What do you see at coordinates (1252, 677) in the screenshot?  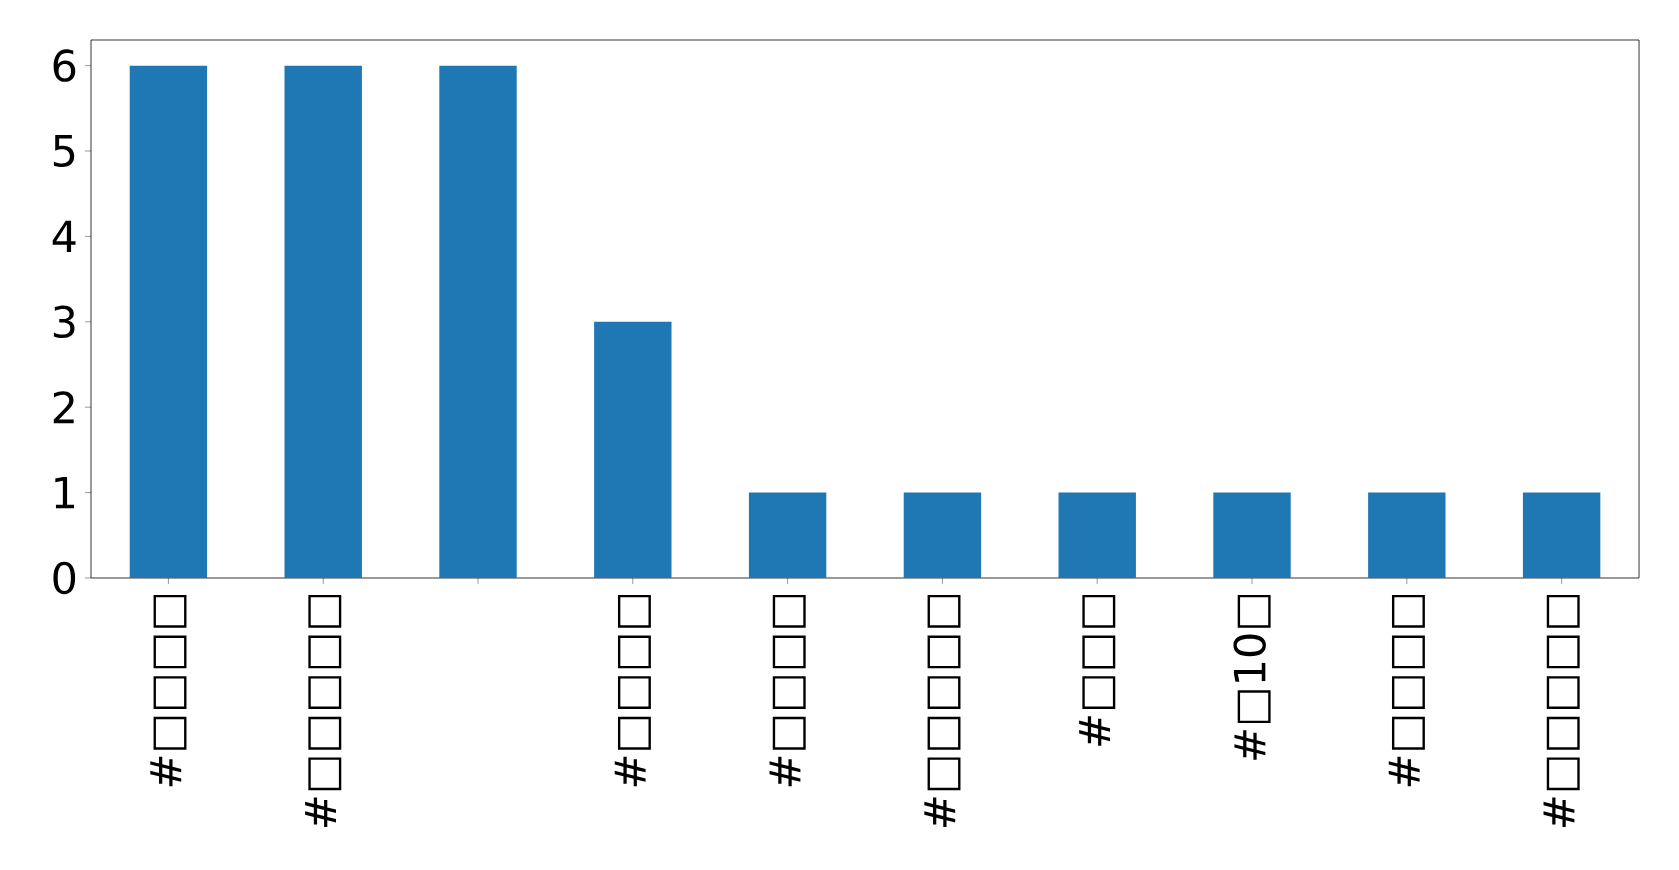 I see `x-tick-label: #□10□` at bounding box center [1252, 677].